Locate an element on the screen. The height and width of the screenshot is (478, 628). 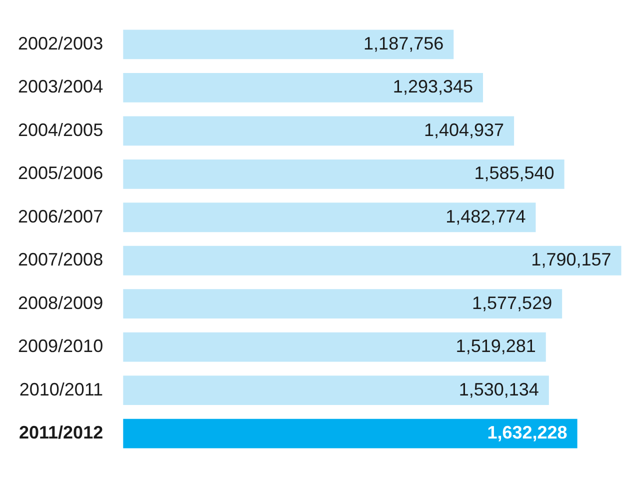
data-label: 1,293,345 is located at coordinates (433, 86).